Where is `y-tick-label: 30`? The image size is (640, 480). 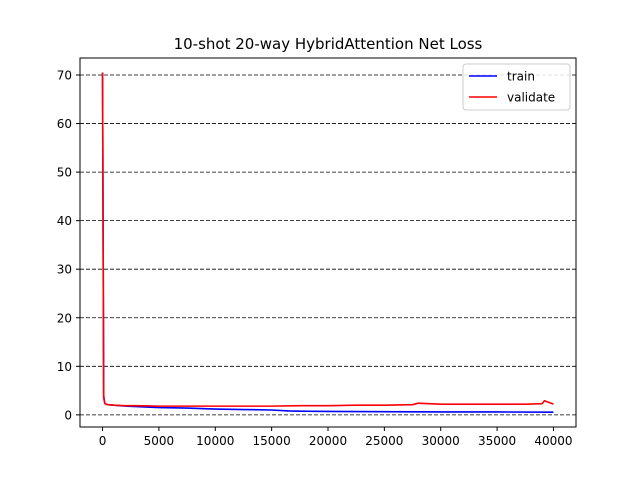
y-tick-label: 30 is located at coordinates (64, 270).